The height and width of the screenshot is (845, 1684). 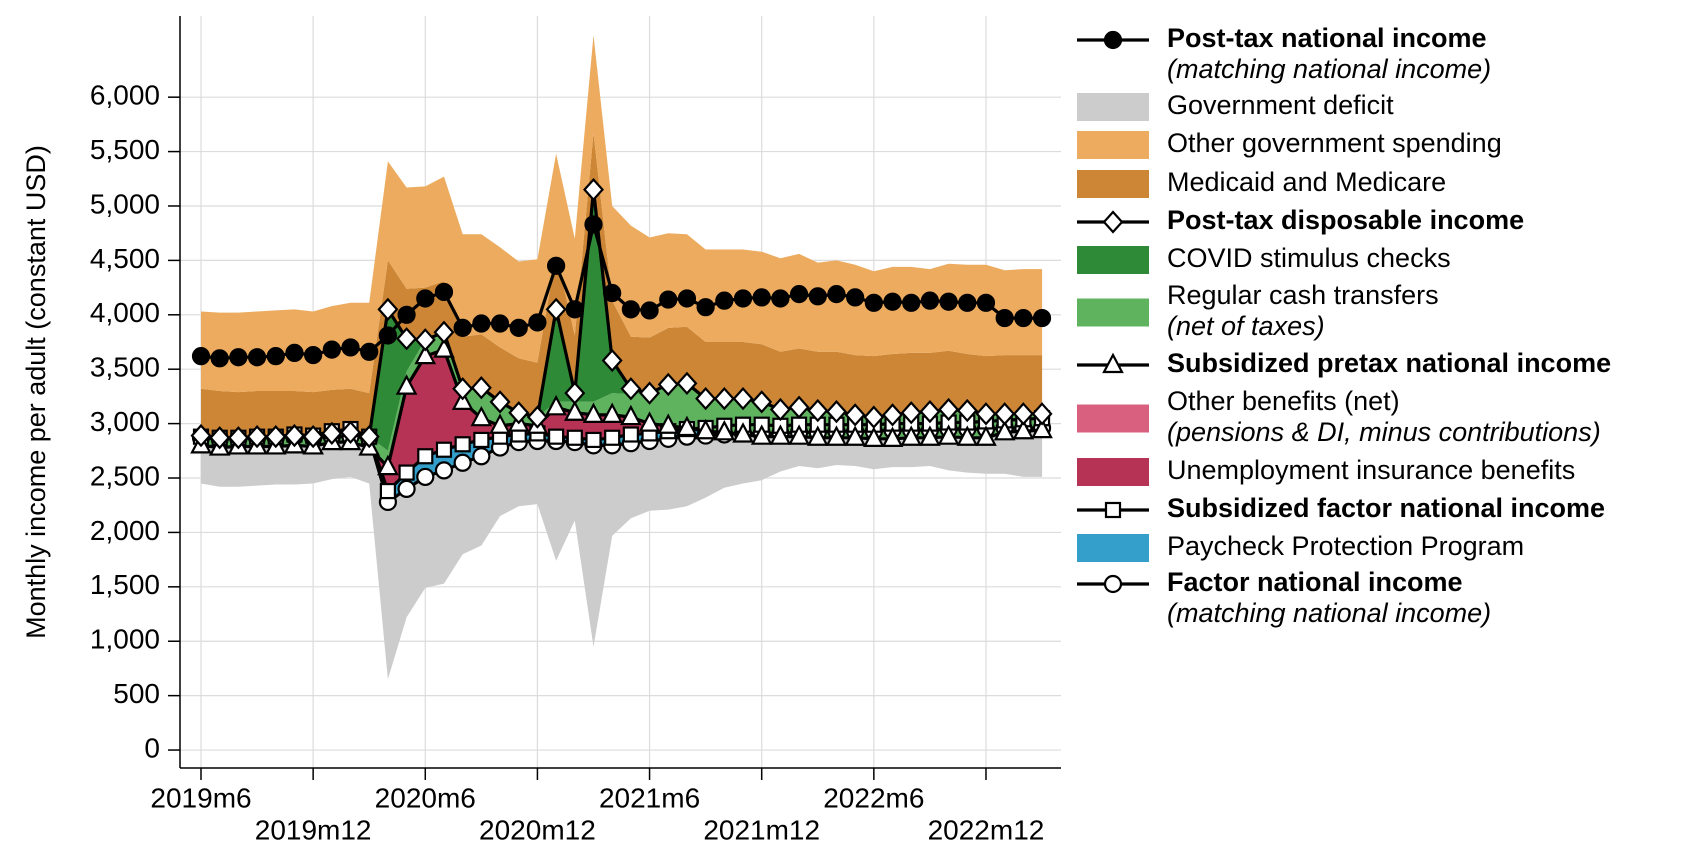 I want to click on line, so click(x=621, y=454).